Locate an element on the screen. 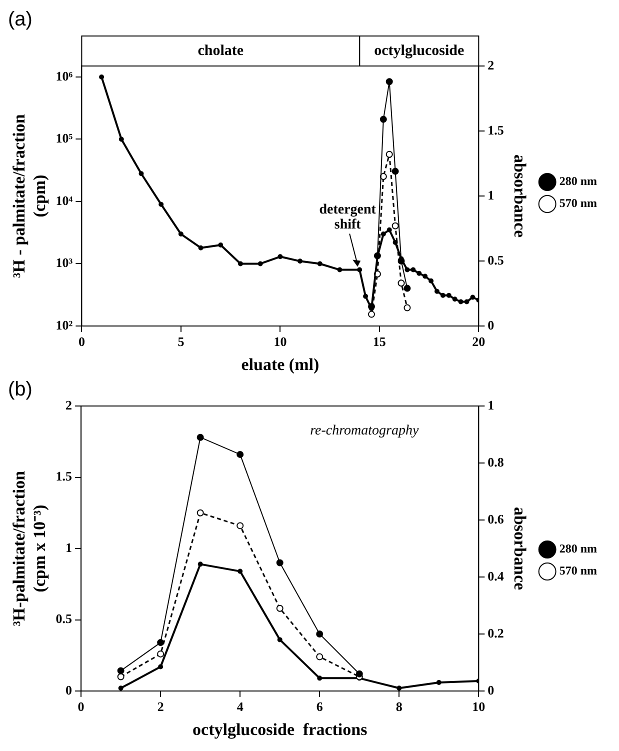 The image size is (619, 751). text: octylglucoside is located at coordinates (419, 50).